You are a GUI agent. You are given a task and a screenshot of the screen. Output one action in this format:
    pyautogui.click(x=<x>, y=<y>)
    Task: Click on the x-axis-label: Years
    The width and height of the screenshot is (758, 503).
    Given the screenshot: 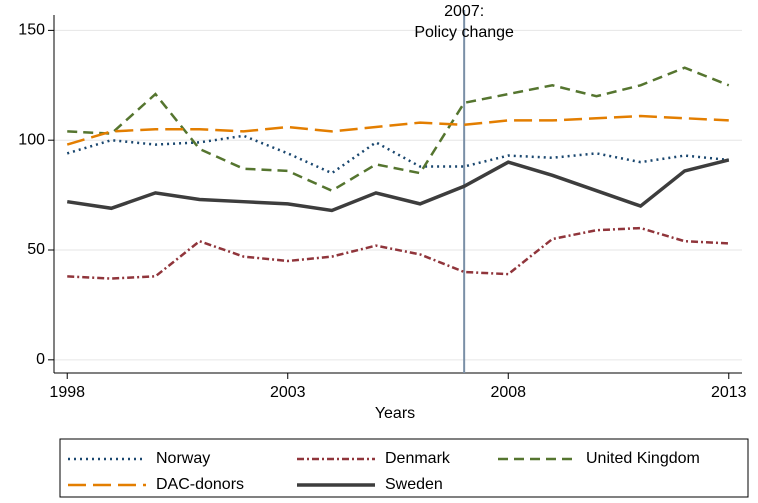 What is the action you would take?
    pyautogui.click(x=395, y=413)
    